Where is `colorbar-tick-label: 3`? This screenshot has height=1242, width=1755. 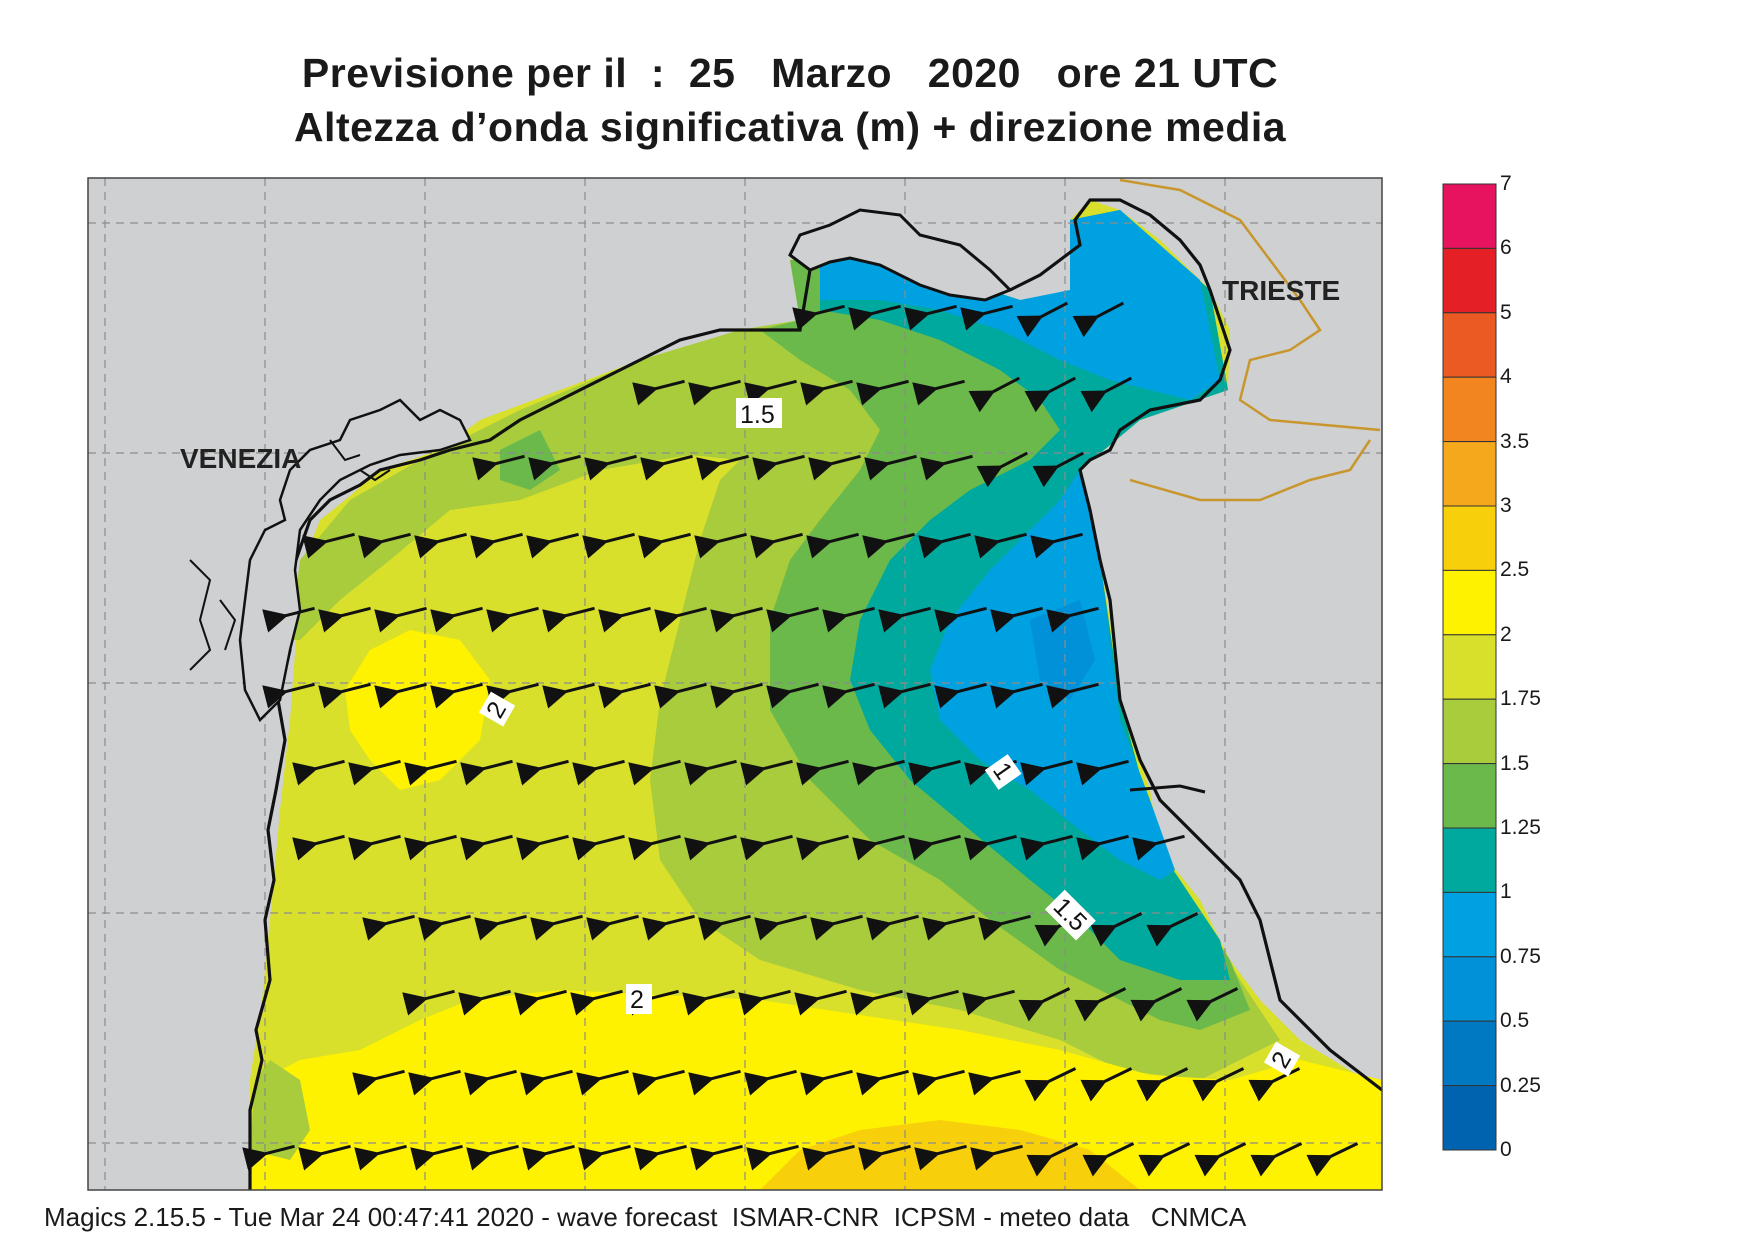 colorbar-tick-label: 3 is located at coordinates (1506, 505).